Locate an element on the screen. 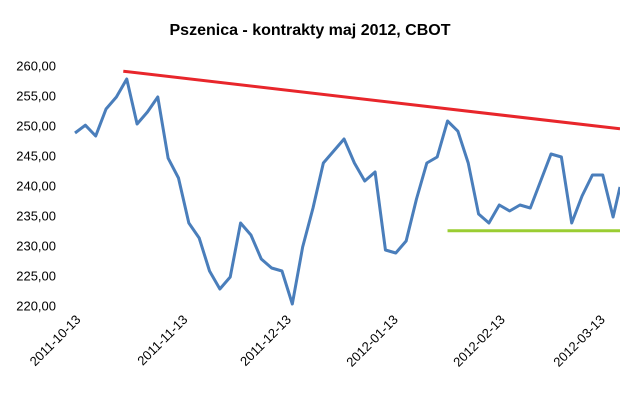  y-tick-label: 220,00 is located at coordinates (36, 305).